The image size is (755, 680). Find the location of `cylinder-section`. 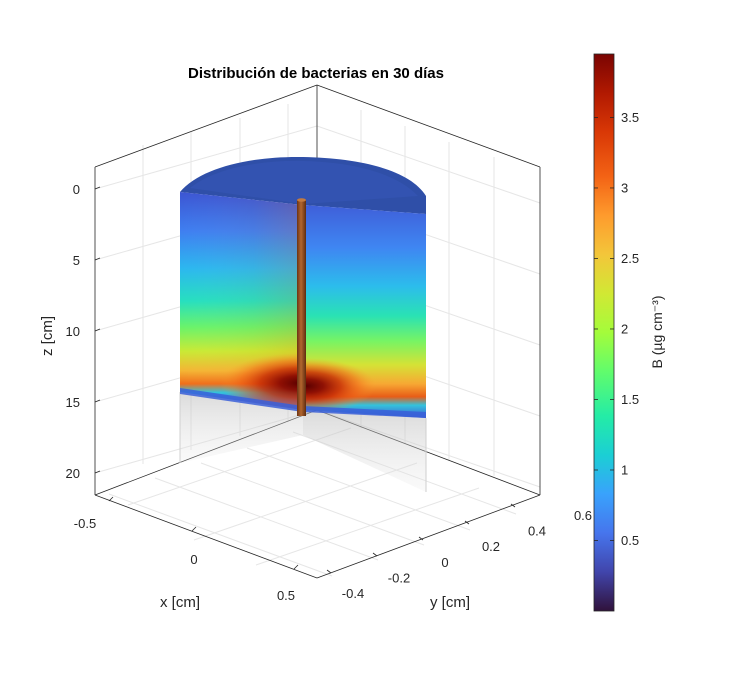

cylinder-section is located at coordinates (303, 287).